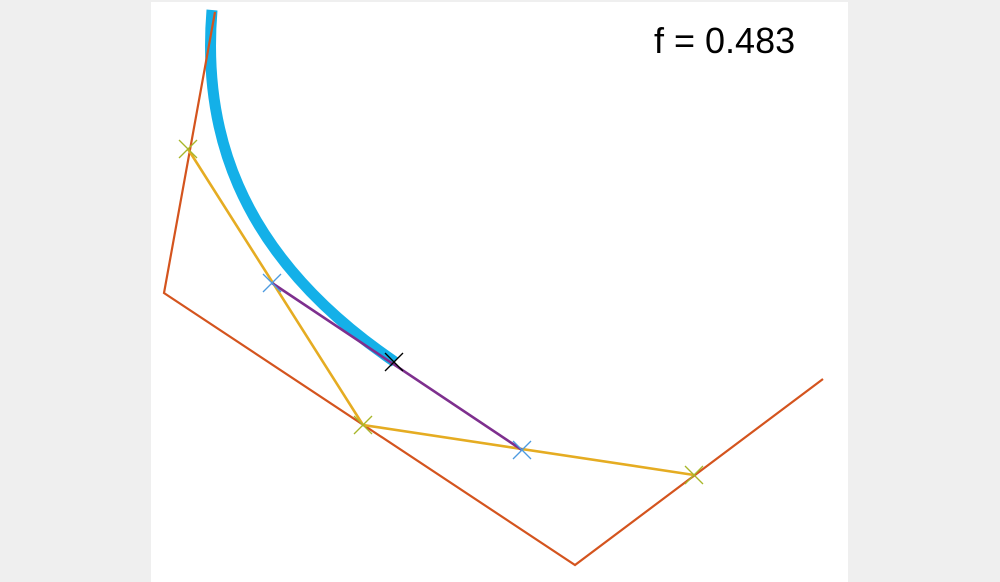 Image resolution: width=1000 pixels, height=582 pixels. I want to click on parameter-readout: f = 0.483, so click(724, 40).